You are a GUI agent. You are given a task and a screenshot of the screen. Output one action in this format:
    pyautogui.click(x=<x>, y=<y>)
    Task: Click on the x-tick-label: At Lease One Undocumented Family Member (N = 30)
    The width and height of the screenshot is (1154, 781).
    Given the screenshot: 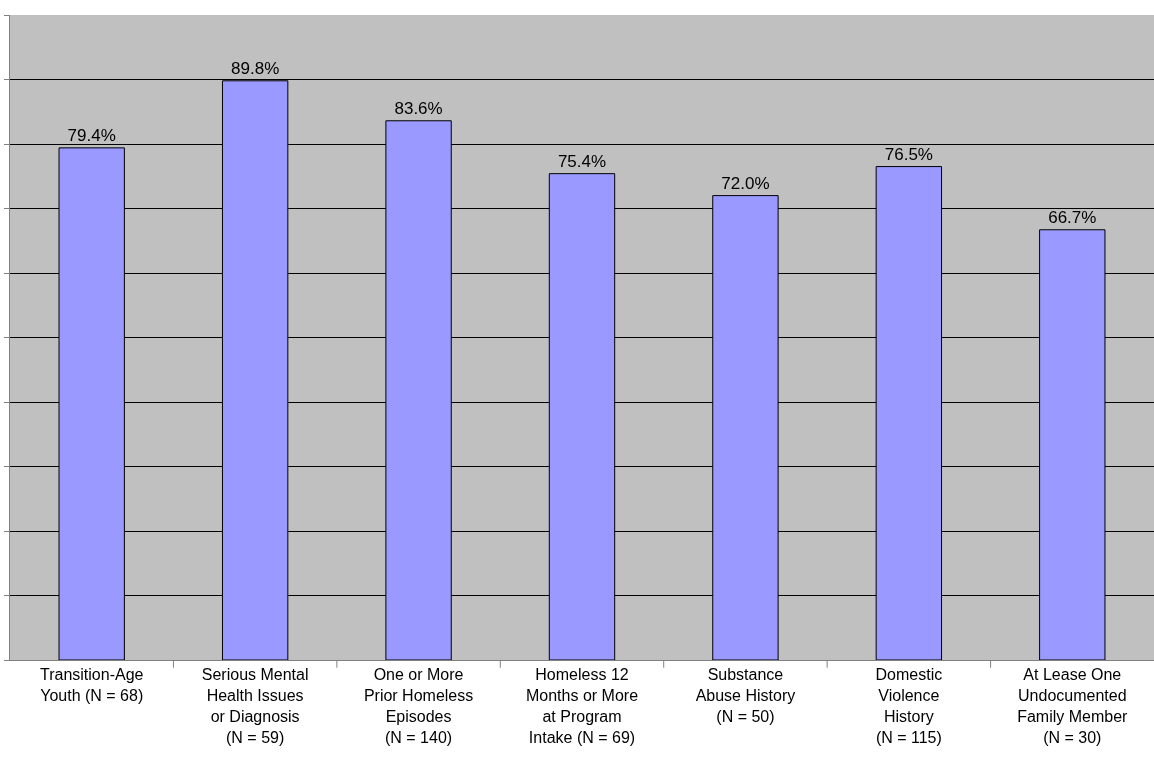 What is the action you would take?
    pyautogui.click(x=1073, y=706)
    